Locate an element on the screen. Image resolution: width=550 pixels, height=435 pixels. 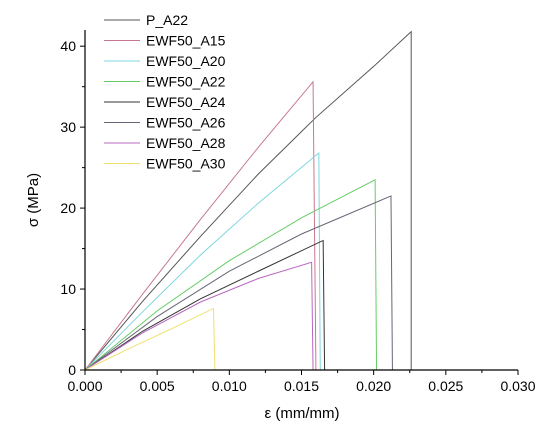
series-line-ewf50-a28 is located at coordinates (199, 316).